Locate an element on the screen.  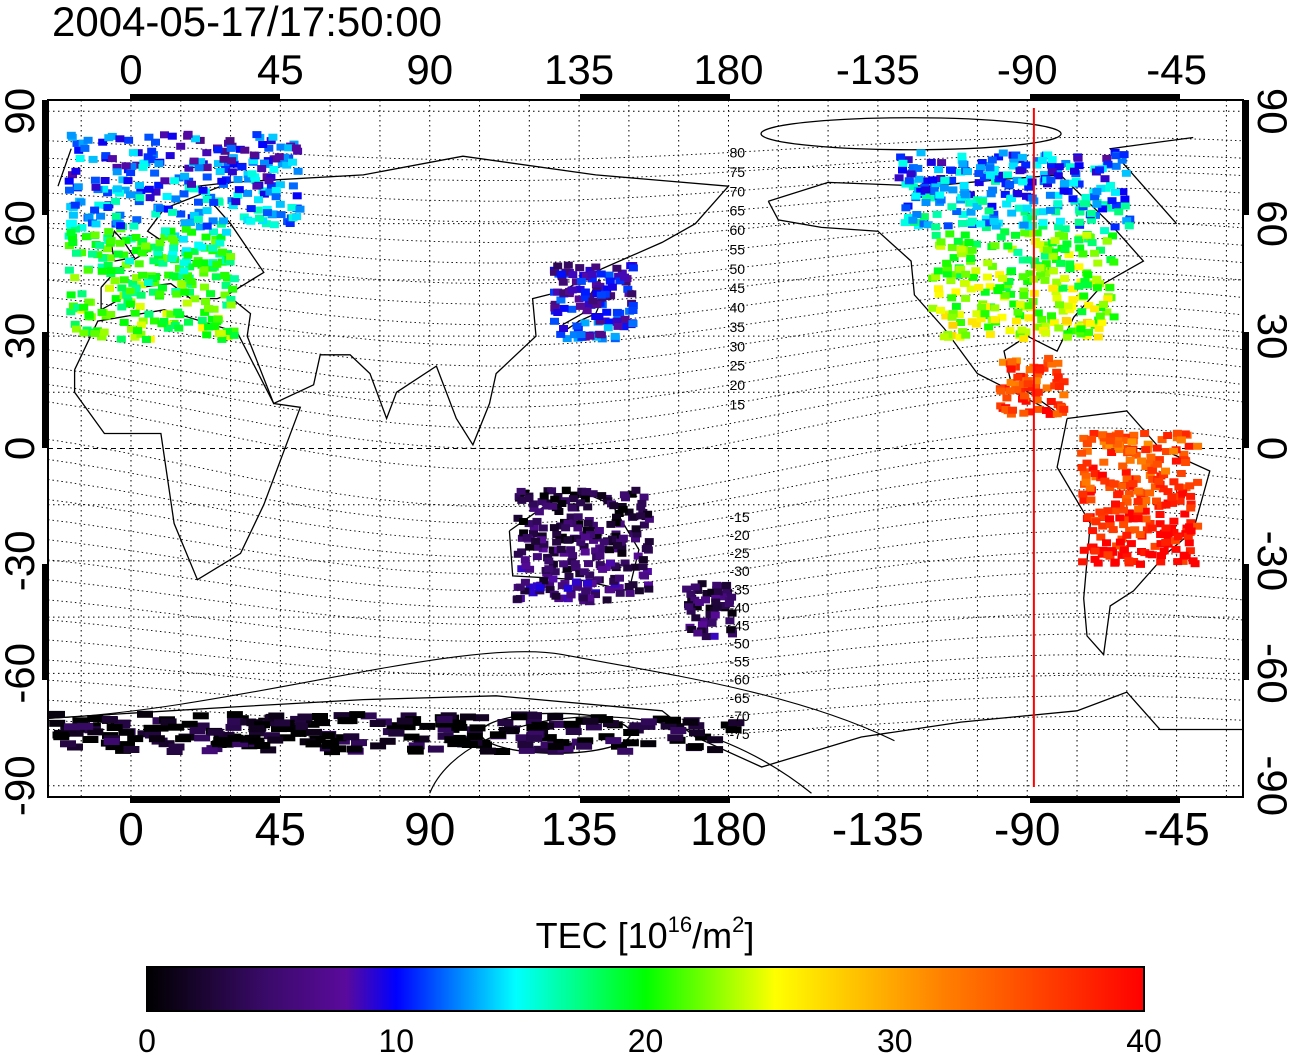
magnetic-lat-label: 20 is located at coordinates (737, 385).